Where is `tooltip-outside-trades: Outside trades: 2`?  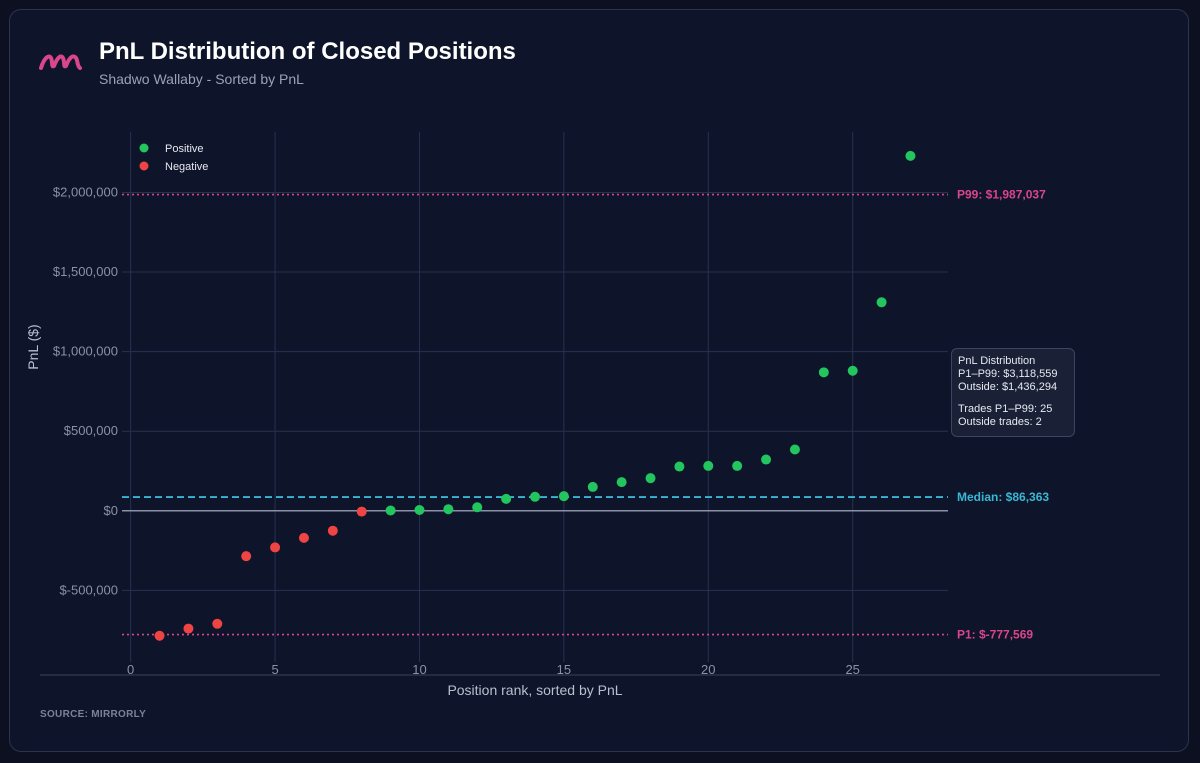 tooltip-outside-trades: Outside trades: 2 is located at coordinates (1000, 422).